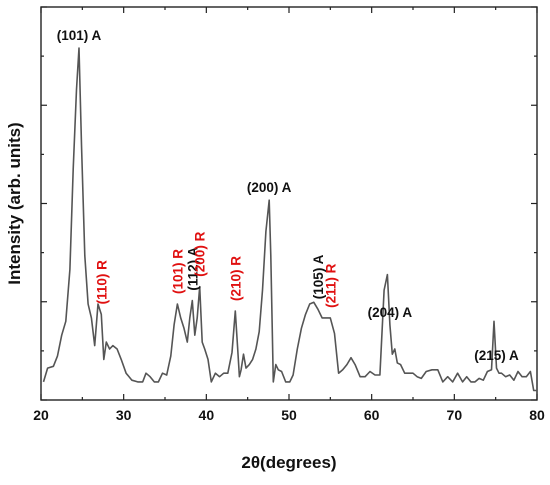 The image size is (550, 485). Describe the element at coordinates (207, 415) in the screenshot. I see `x-tick-label: 40` at that location.